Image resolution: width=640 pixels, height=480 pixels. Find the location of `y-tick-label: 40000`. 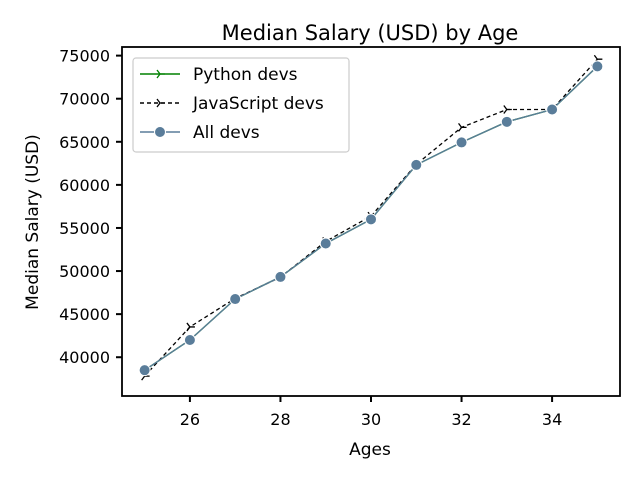

y-tick-label: 40000 is located at coordinates (84, 357).